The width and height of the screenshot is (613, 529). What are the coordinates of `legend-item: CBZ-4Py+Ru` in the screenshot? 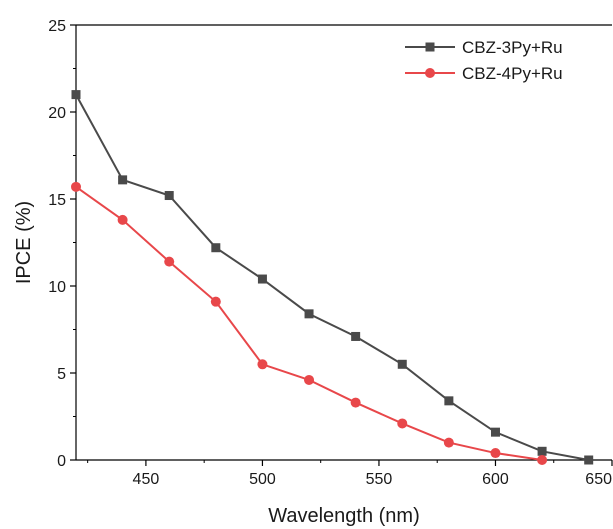 It's located at (484, 73).